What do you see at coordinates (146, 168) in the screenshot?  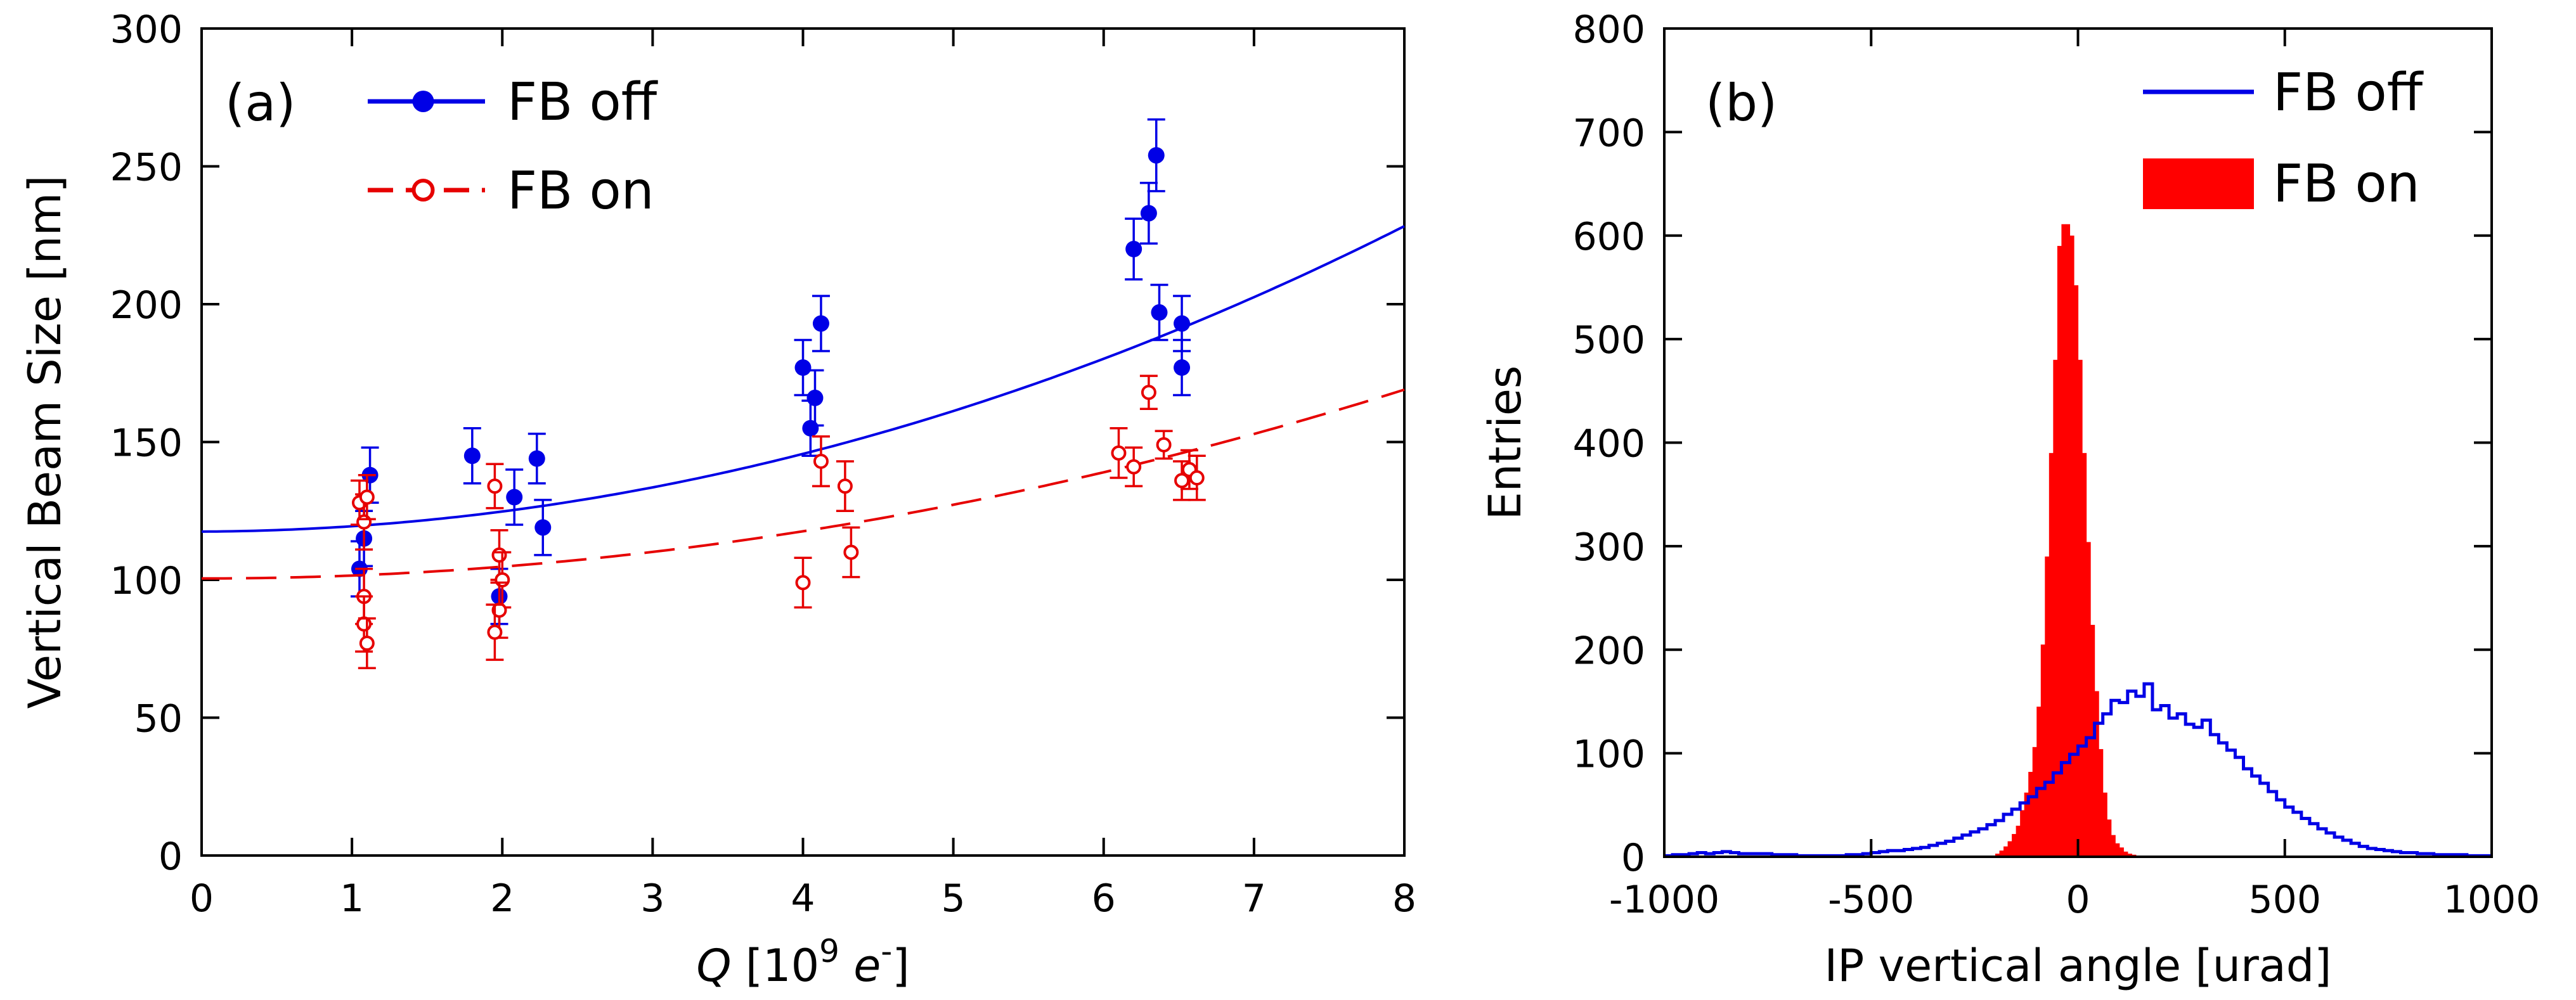 I see `y-tick-label-a: 250` at bounding box center [146, 168].